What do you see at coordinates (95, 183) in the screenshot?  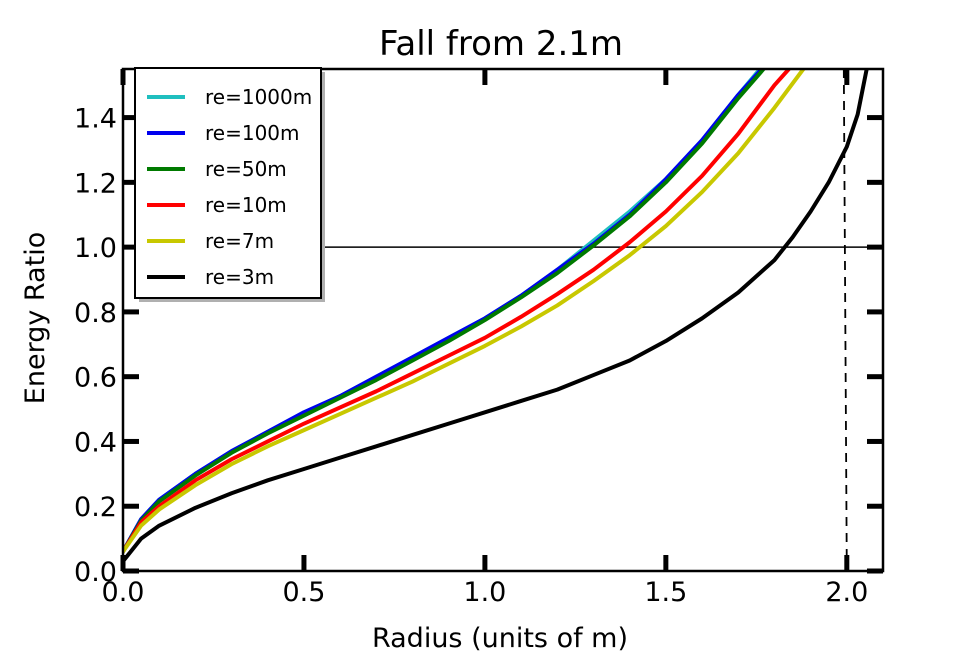 I see `y-tick-label: 1.2` at bounding box center [95, 183].